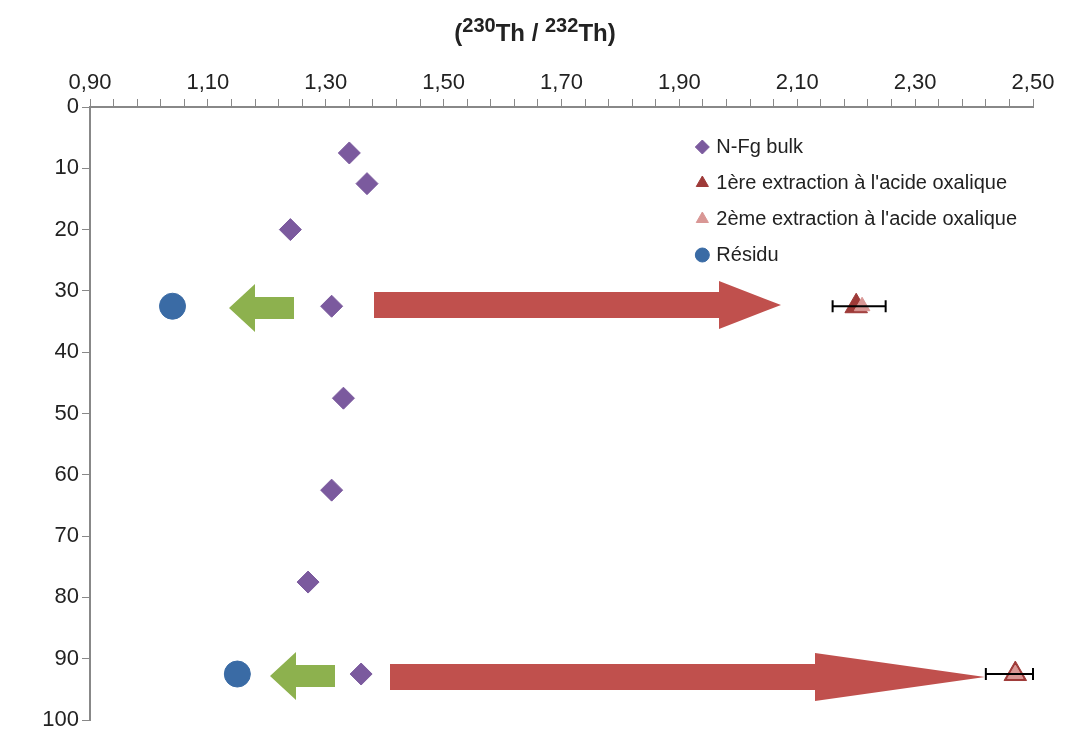 The height and width of the screenshot is (738, 1070). I want to click on x-tick-label: 1,10, so click(208, 81).